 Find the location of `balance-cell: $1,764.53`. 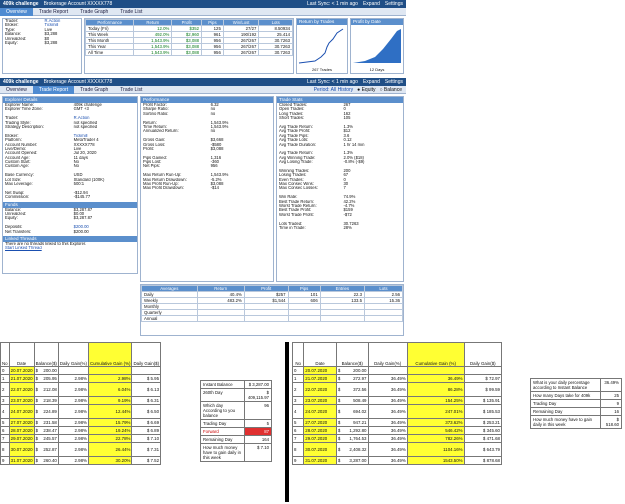

balance-cell: $1,764.53 is located at coordinates (352, 438).